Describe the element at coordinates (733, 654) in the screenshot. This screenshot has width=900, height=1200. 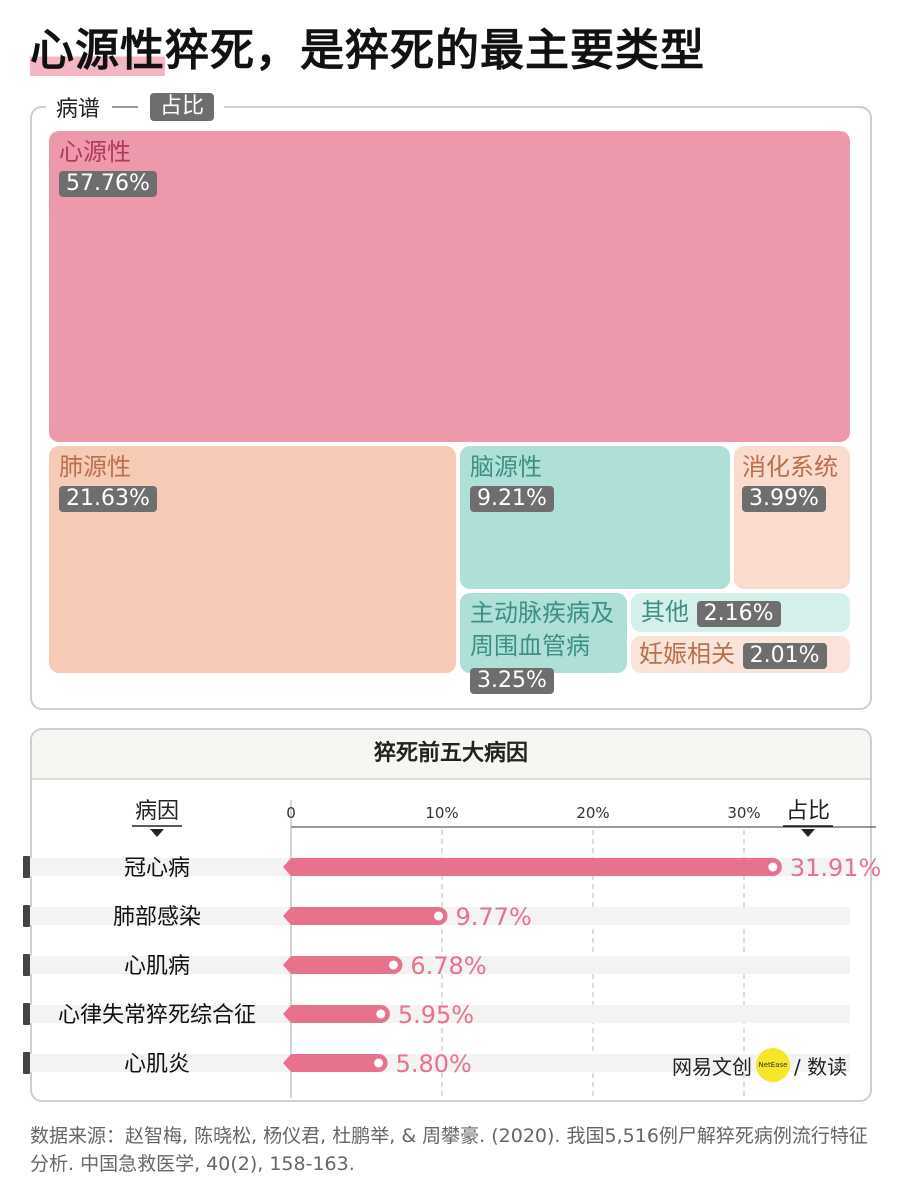
I see `cell-label: 妊娠相关 2.01%` at that location.